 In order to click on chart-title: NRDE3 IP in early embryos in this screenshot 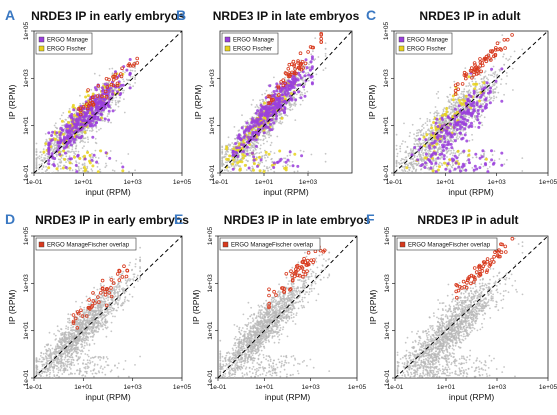, I will do `click(108, 16)`.